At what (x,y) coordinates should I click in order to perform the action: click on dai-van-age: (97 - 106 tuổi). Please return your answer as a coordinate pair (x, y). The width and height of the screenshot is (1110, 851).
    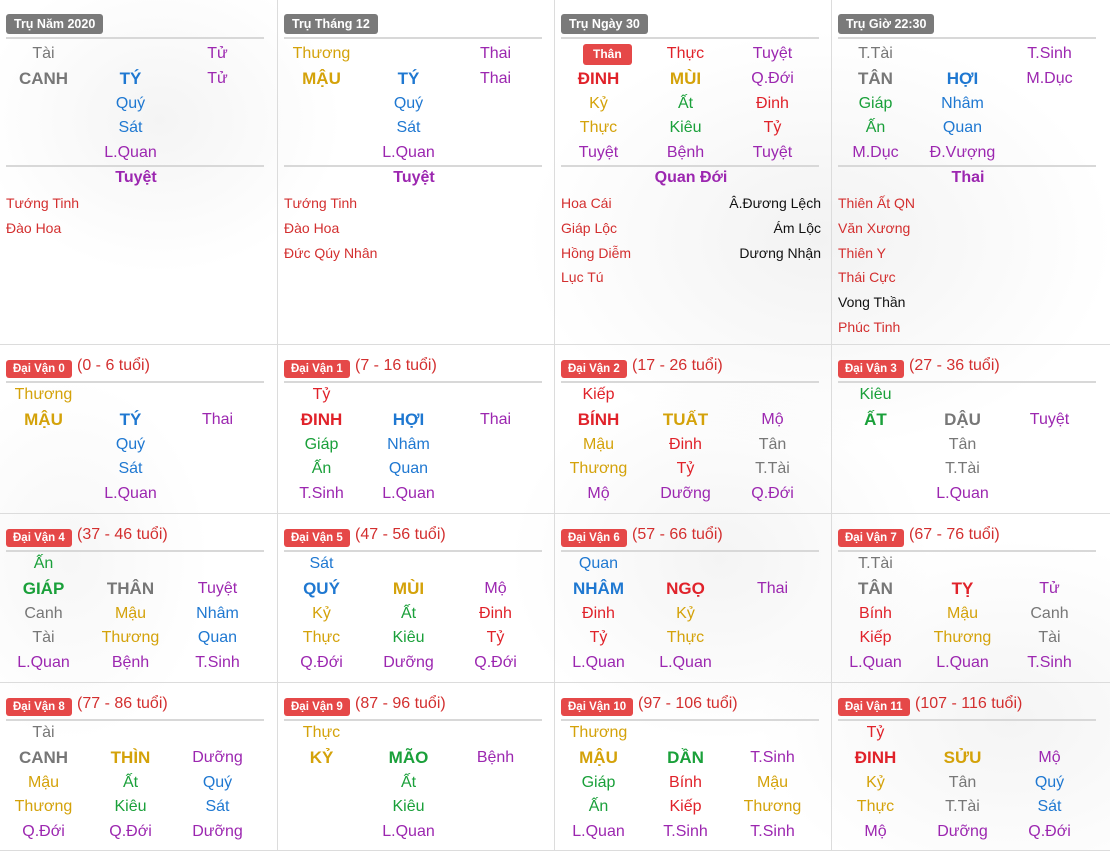
    Looking at the image, I should click on (688, 703).